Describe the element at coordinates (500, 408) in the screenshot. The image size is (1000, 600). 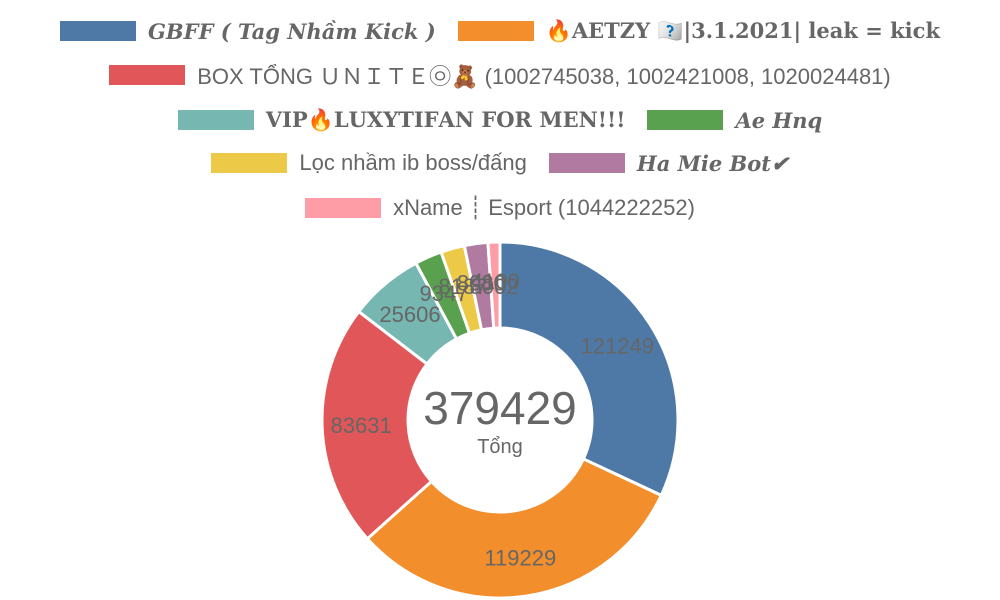
I see `center-total: 379429` at that location.